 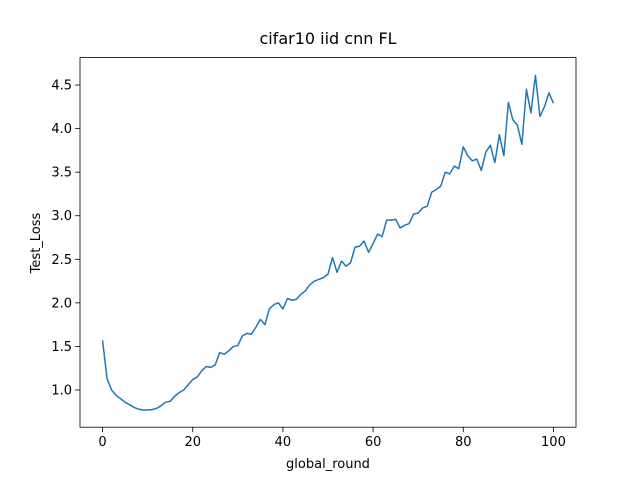 I want to click on x-tick-label: 0, so click(x=102, y=442).